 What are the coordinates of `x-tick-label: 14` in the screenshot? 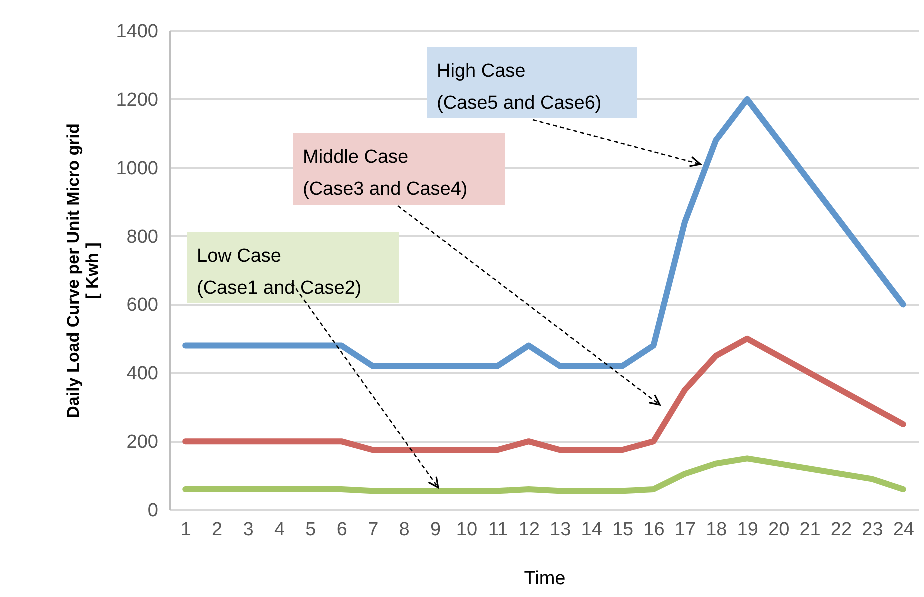 It's located at (592, 530).